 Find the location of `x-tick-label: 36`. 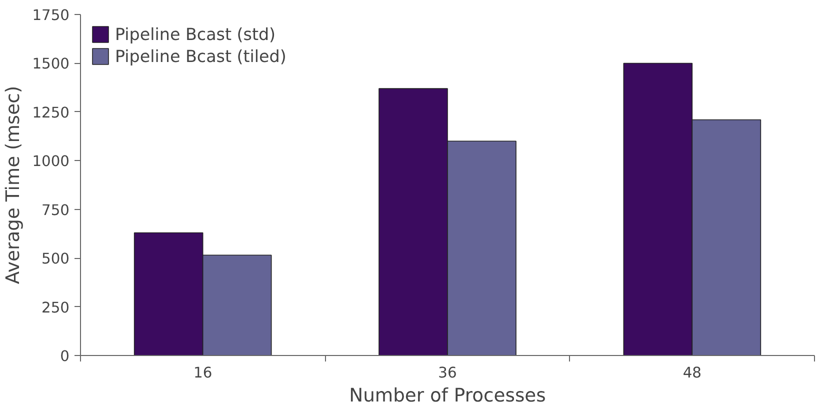

x-tick-label: 36 is located at coordinates (447, 373).